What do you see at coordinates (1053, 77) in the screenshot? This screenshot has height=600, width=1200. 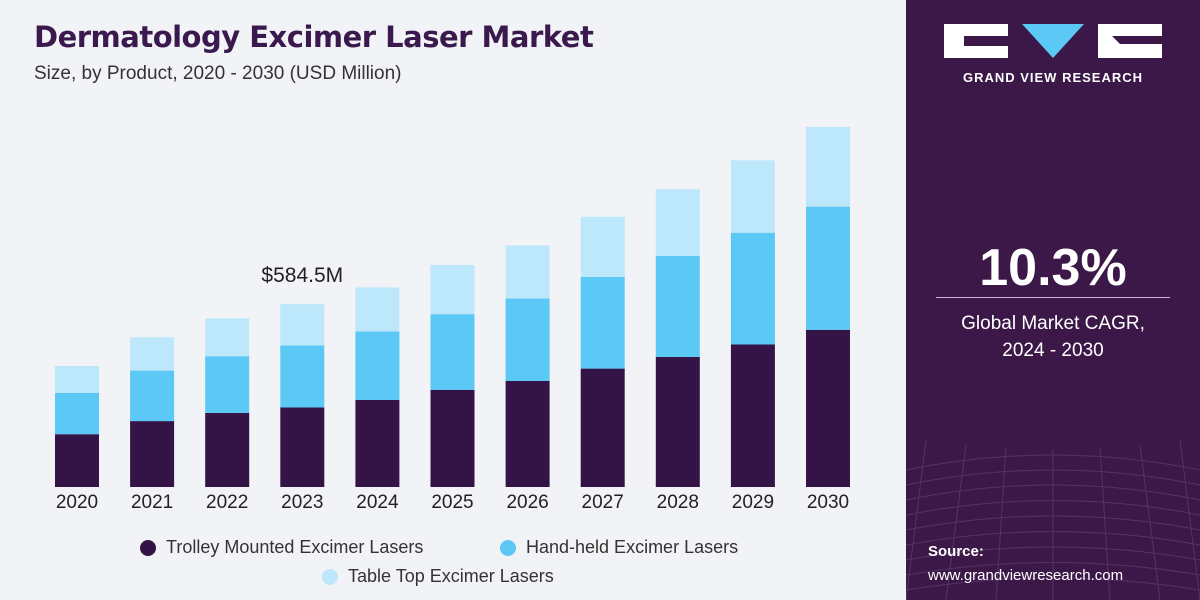 I see `brand-name: GRAND VIEW RESEARCH` at bounding box center [1053, 77].